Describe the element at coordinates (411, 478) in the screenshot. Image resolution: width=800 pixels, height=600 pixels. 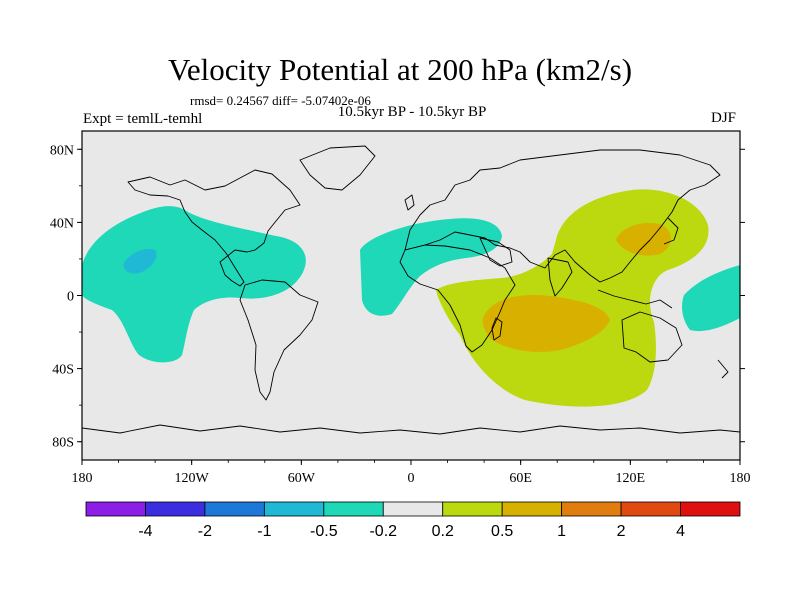
I see `lon-tick-label: 0` at that location.